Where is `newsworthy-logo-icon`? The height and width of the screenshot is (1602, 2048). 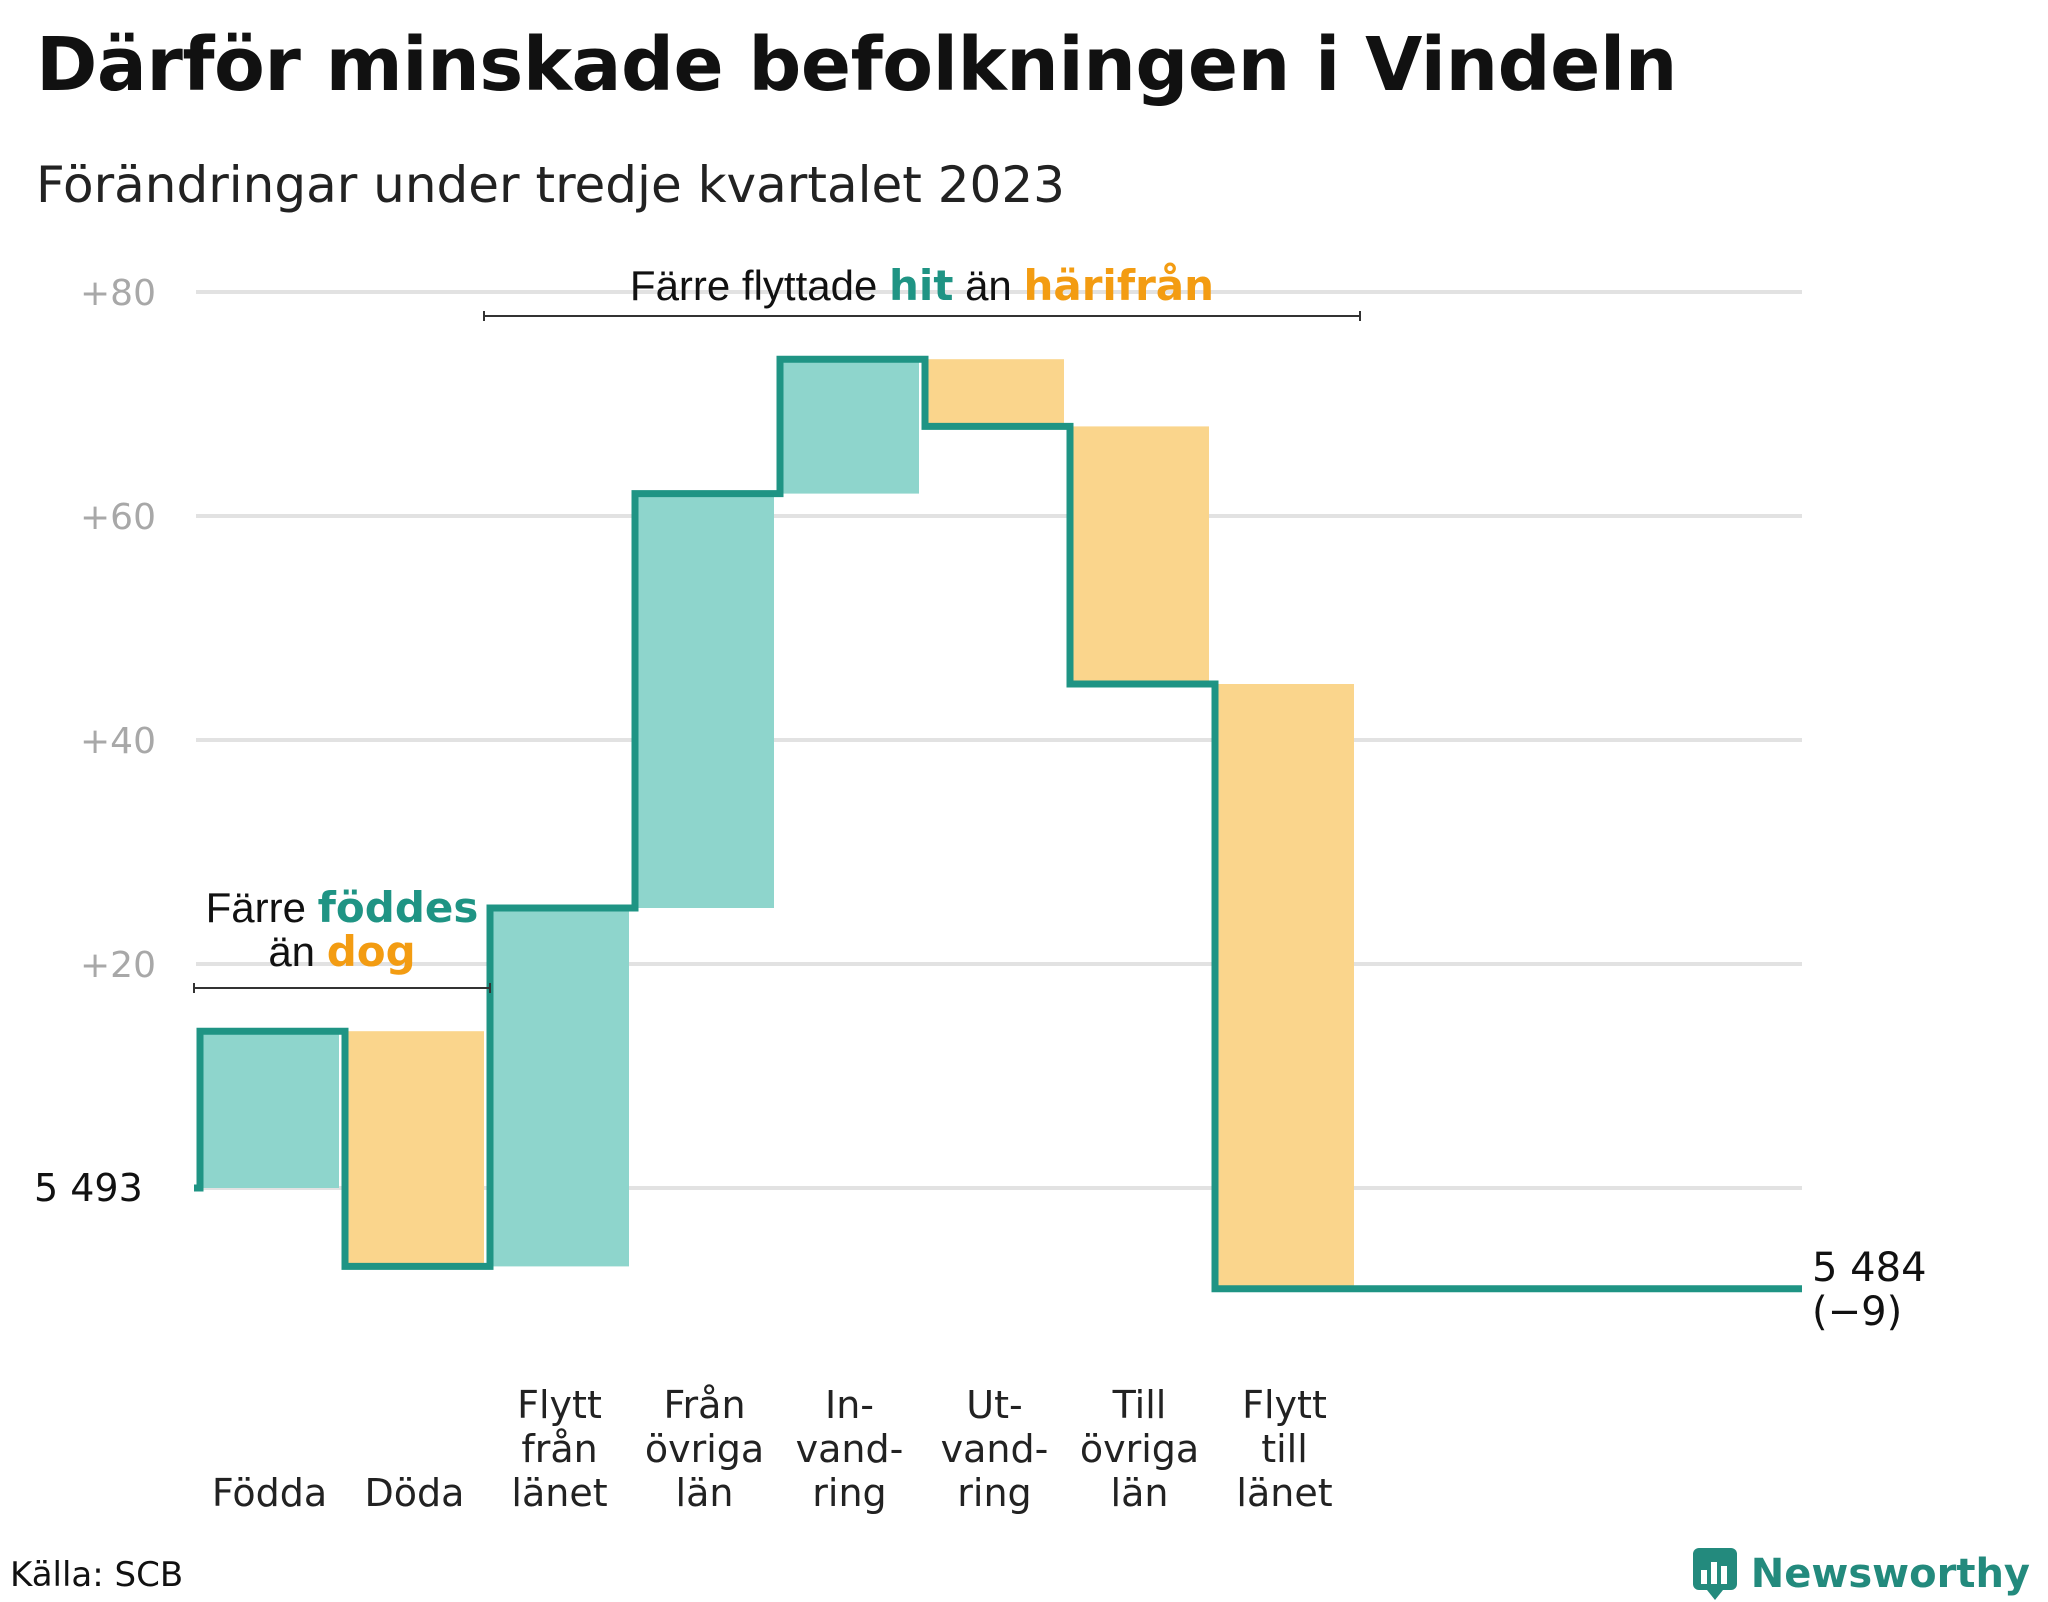 newsworthy-logo-icon is located at coordinates (1714, 1574).